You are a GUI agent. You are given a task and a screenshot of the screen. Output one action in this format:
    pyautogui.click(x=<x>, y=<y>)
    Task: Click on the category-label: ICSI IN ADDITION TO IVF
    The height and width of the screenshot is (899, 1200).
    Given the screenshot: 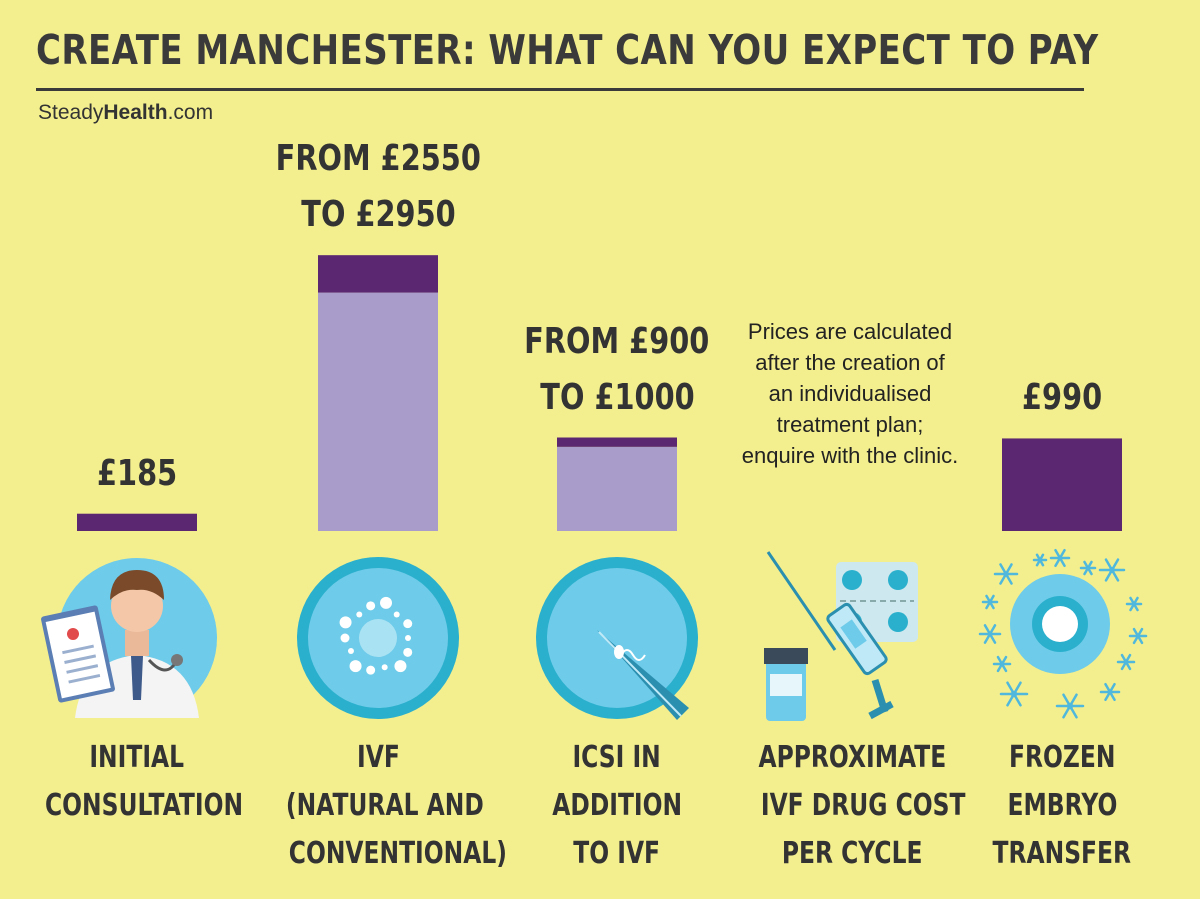 What is the action you would take?
    pyautogui.click(x=617, y=806)
    